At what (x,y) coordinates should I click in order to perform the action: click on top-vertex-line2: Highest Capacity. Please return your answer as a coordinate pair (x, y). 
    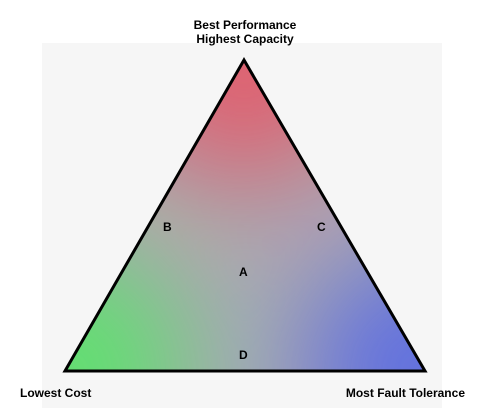
    Looking at the image, I should click on (245, 39).